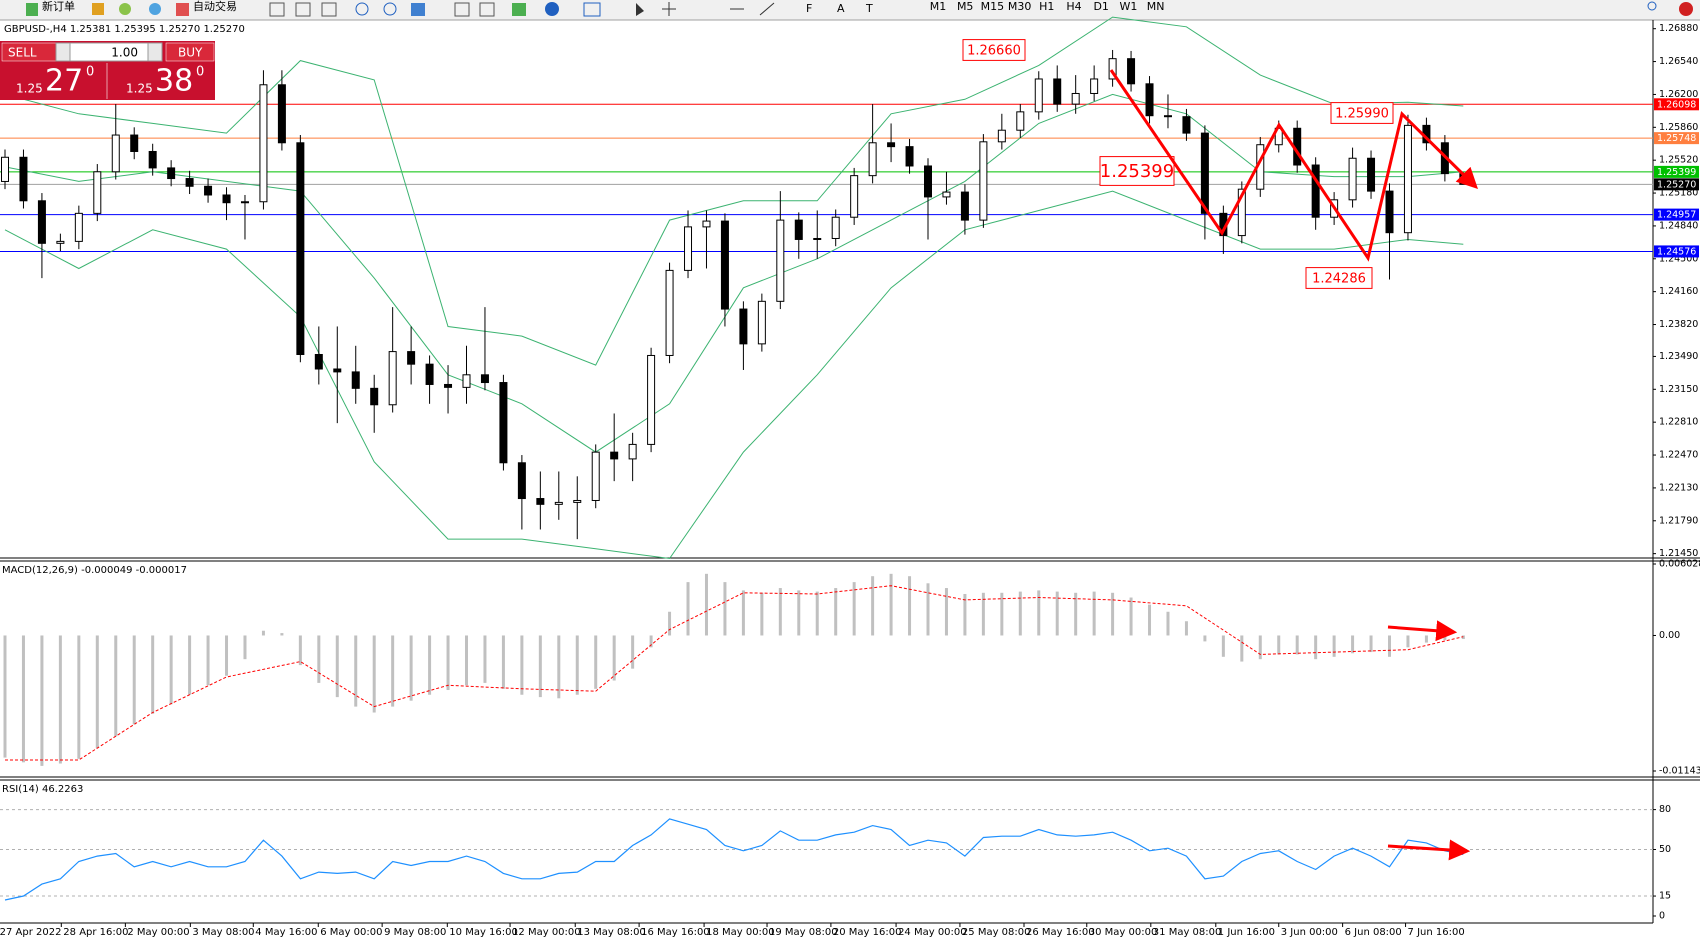  What do you see at coordinates (1187, 932) in the screenshot?
I see `x-tick-label: 31 May 08:00` at bounding box center [1187, 932].